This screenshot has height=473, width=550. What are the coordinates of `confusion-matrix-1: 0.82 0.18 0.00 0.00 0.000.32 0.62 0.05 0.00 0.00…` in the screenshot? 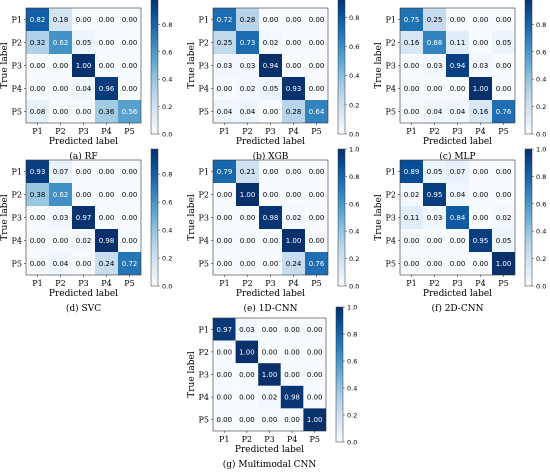 It's located at (86, 81).